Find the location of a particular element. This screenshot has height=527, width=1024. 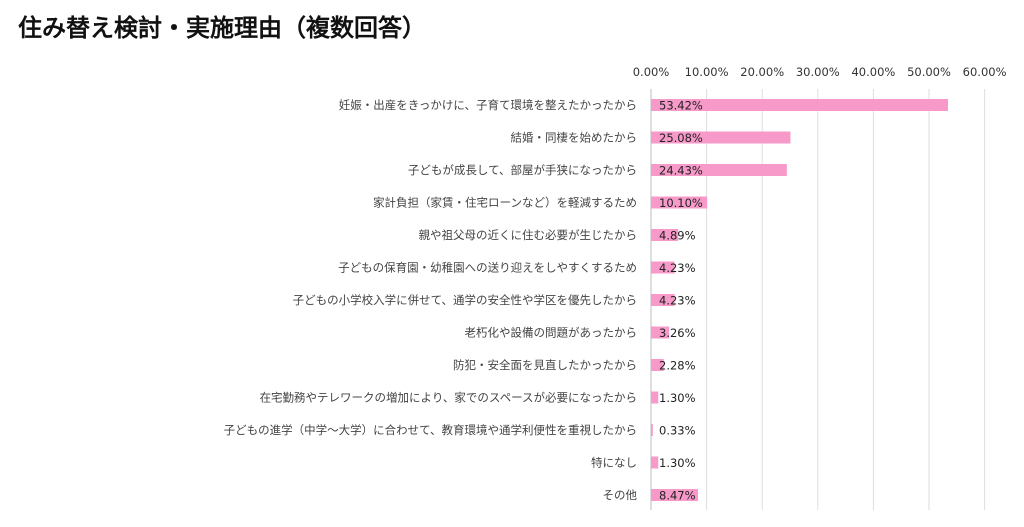

category-label: 防犯・安全面を見直したかったから is located at coordinates (545, 365).